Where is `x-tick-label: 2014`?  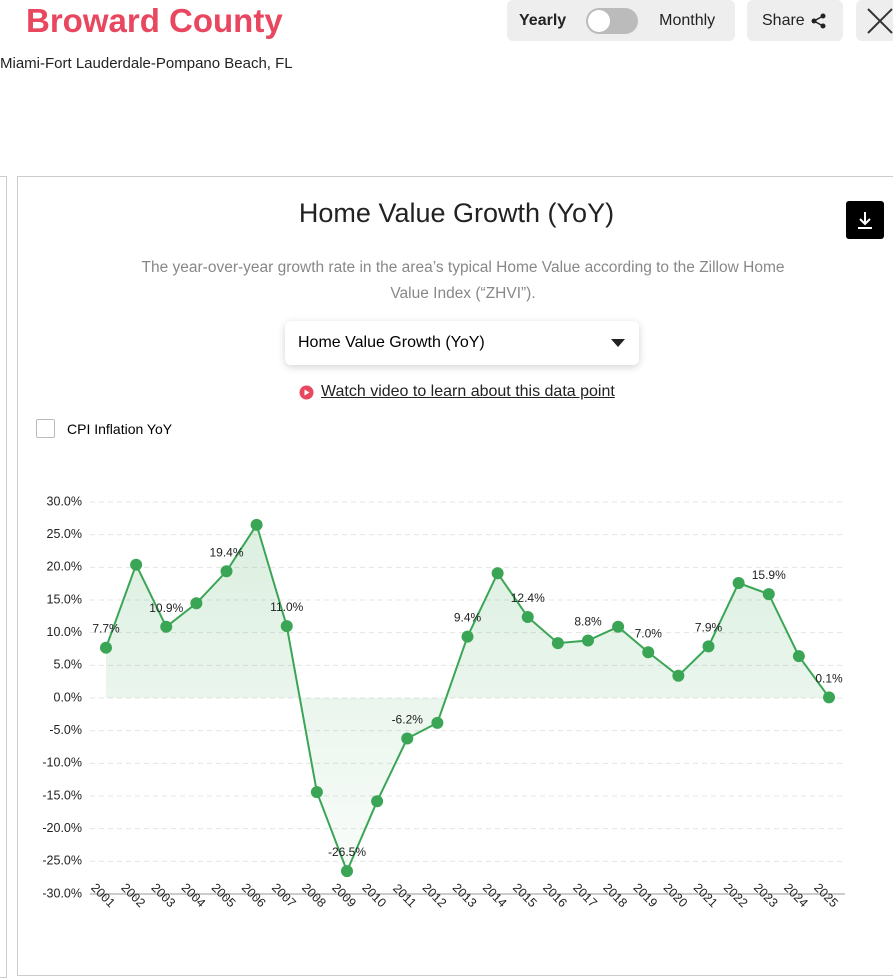
x-tick-label: 2014 is located at coordinates (495, 896).